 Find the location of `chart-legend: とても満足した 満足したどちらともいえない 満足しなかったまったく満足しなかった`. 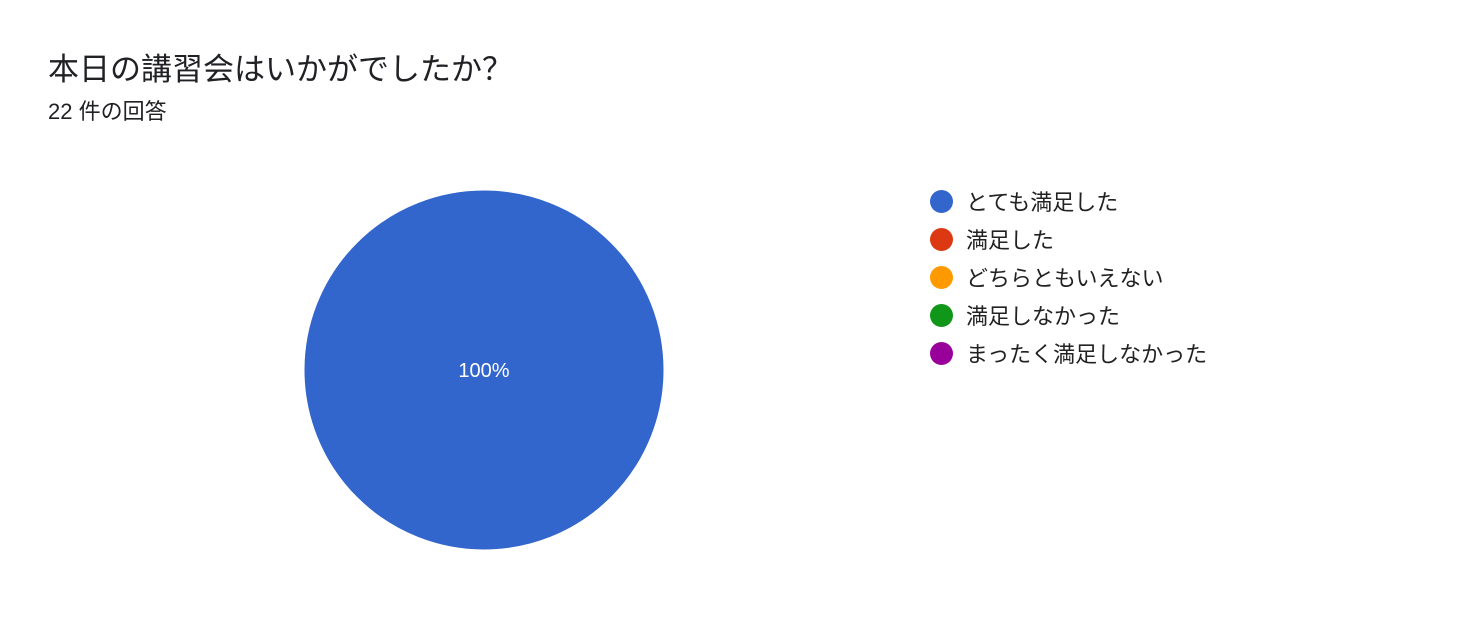

chart-legend: とても満足した 満足したどちらともいえない 満足しなかったまったく満足しなかった is located at coordinates (1068, 277).